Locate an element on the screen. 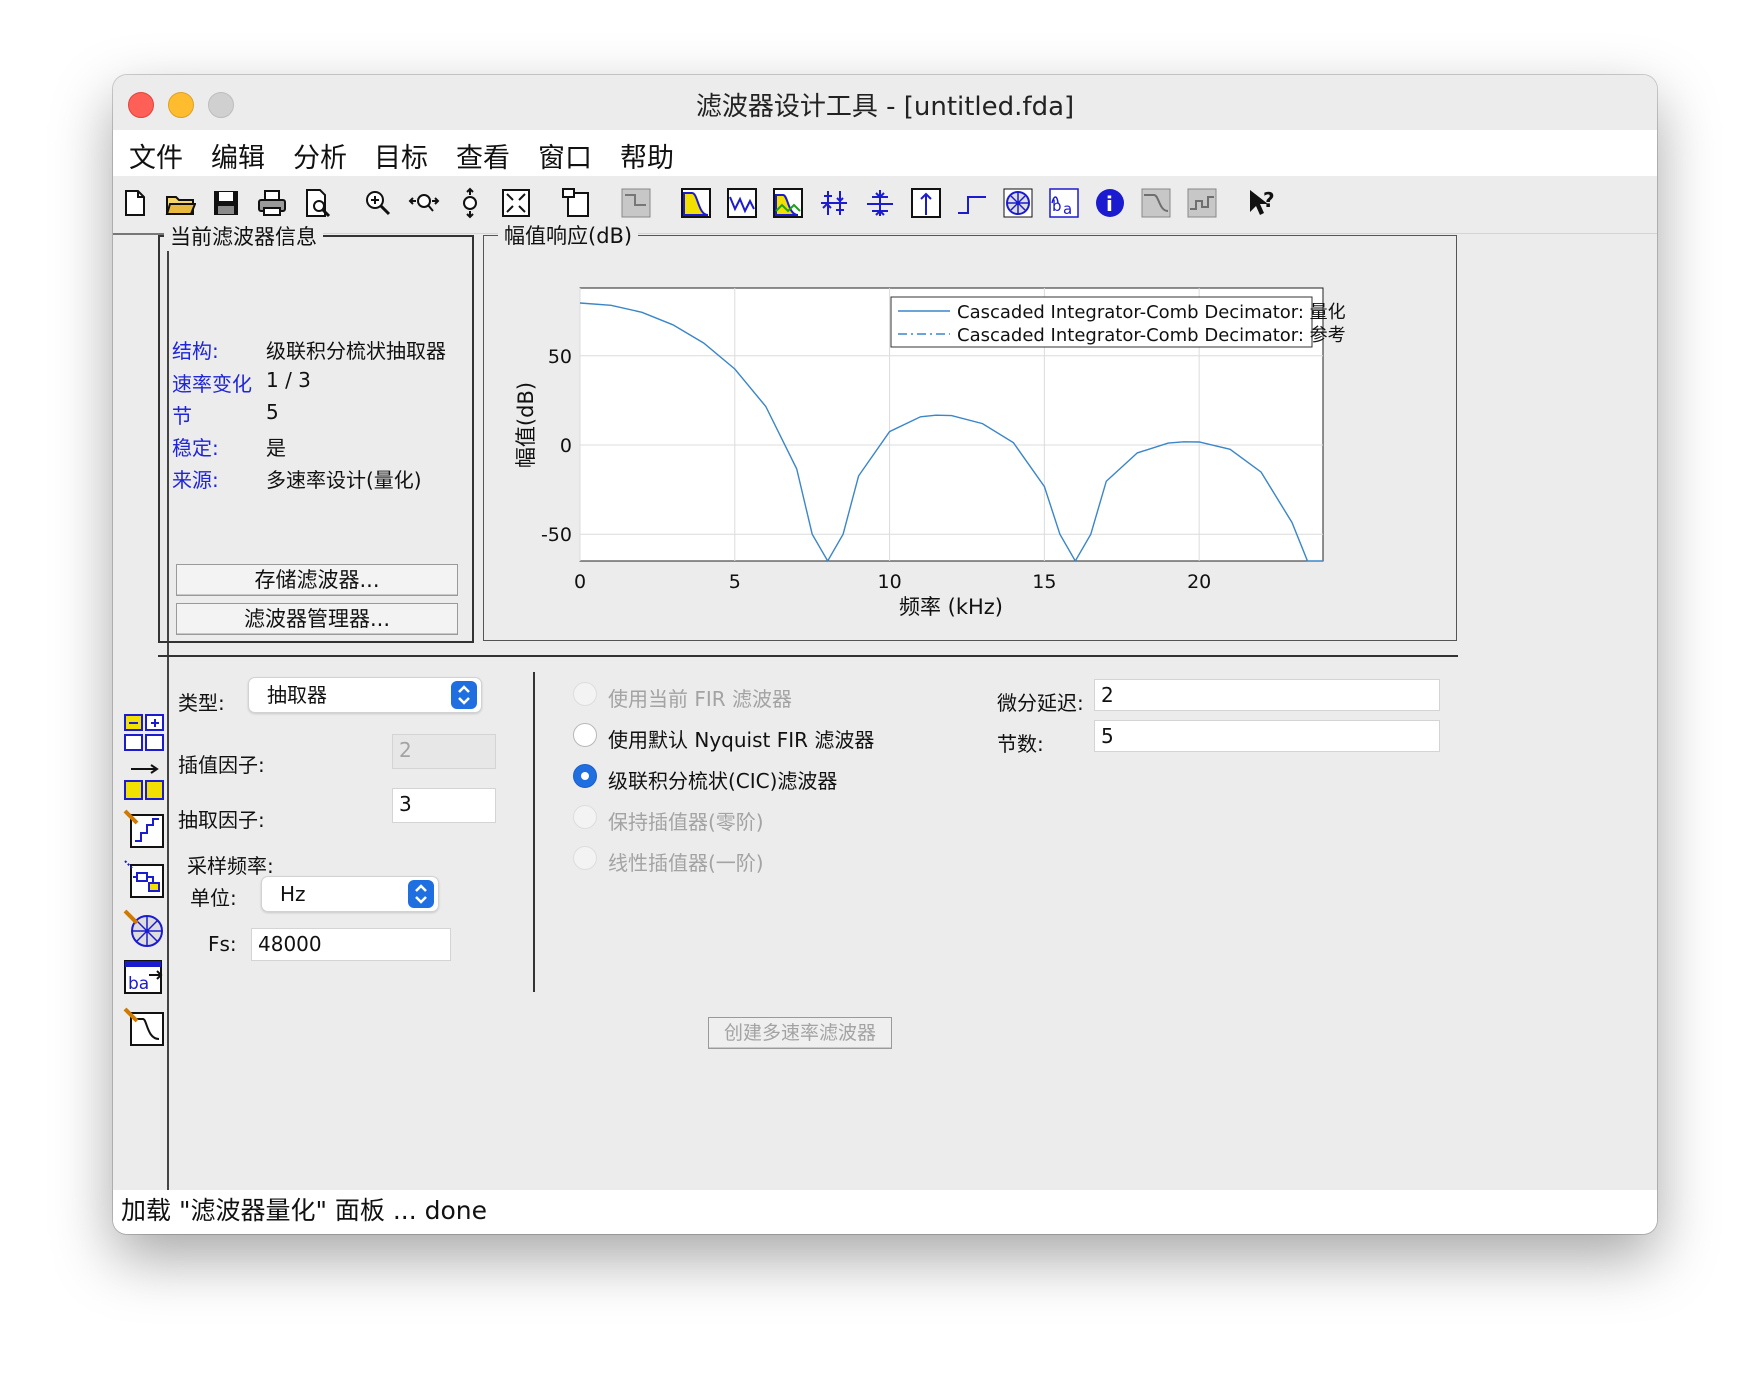 This screenshot has height=1382, width=1764. radio-current-fir is located at coordinates (585, 694).